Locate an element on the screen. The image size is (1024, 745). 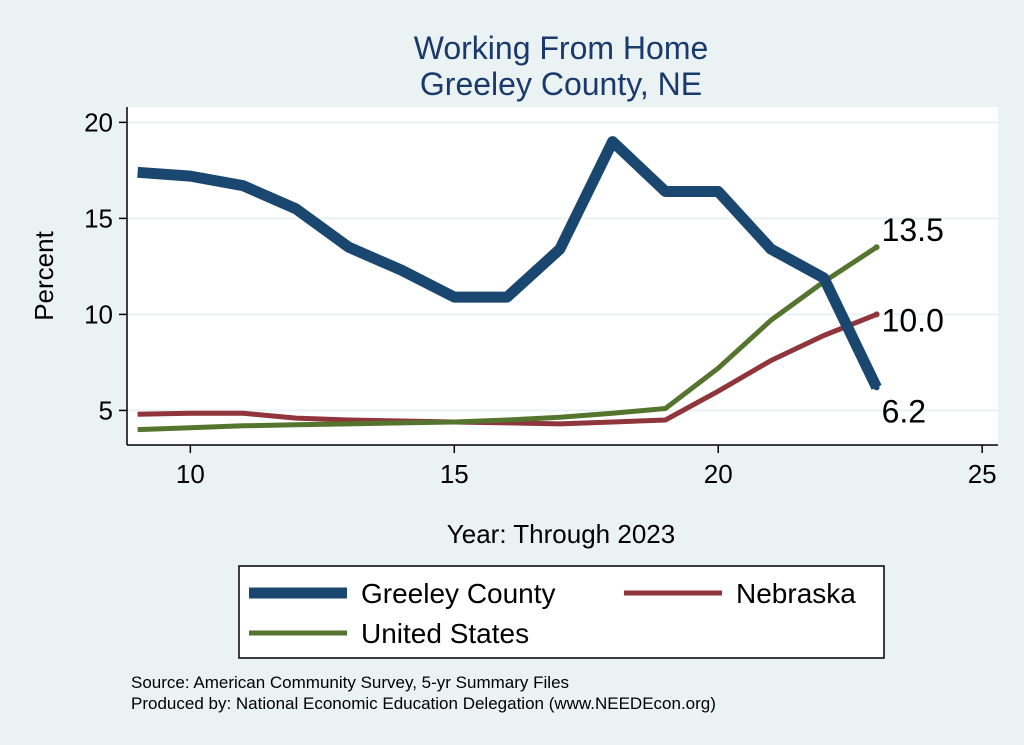
end-value-label: 13.5 is located at coordinates (913, 230).